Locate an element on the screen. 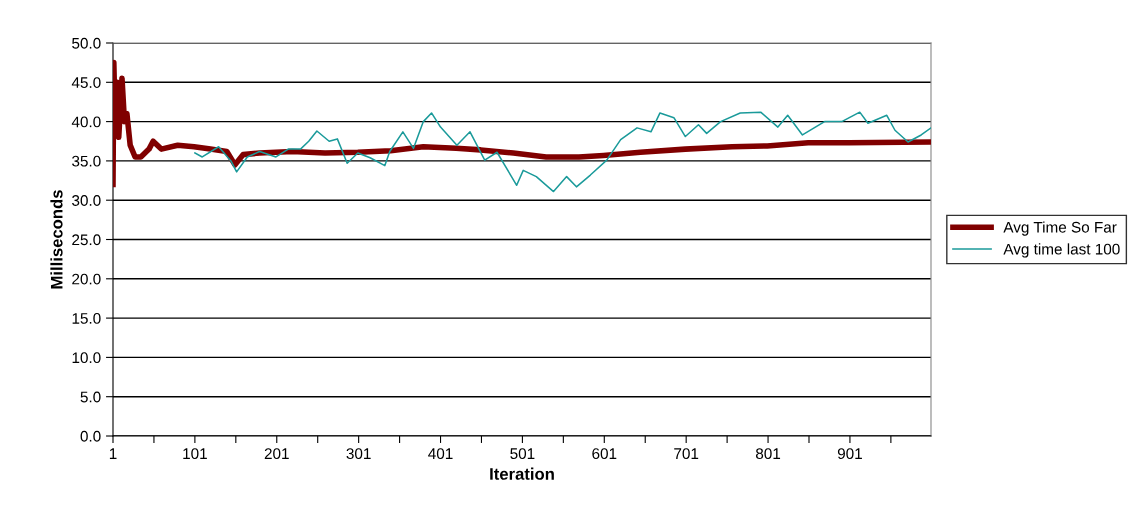 This screenshot has width=1146, height=529. y-tick-label: 10.0 is located at coordinates (86, 358).